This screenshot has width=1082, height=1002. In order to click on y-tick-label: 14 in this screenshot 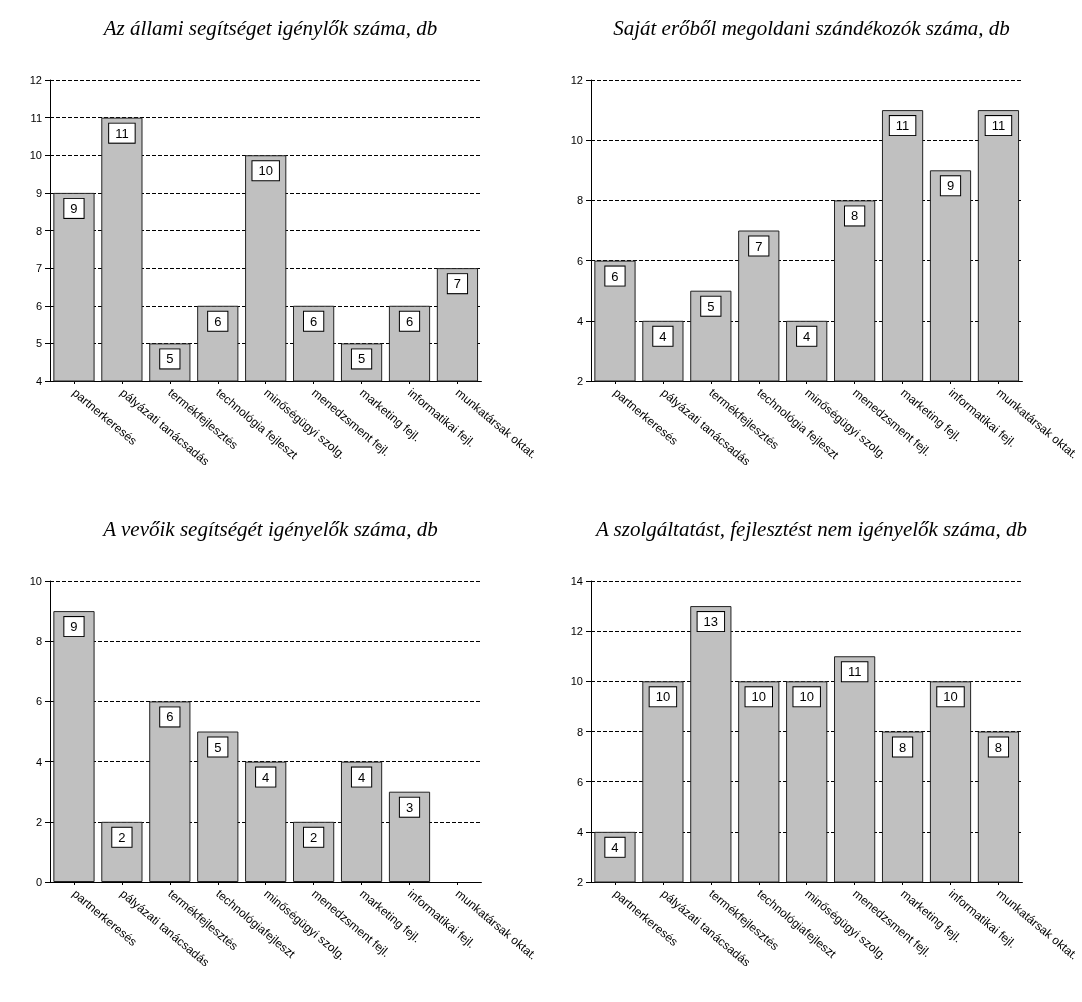, I will do `click(576, 581)`.